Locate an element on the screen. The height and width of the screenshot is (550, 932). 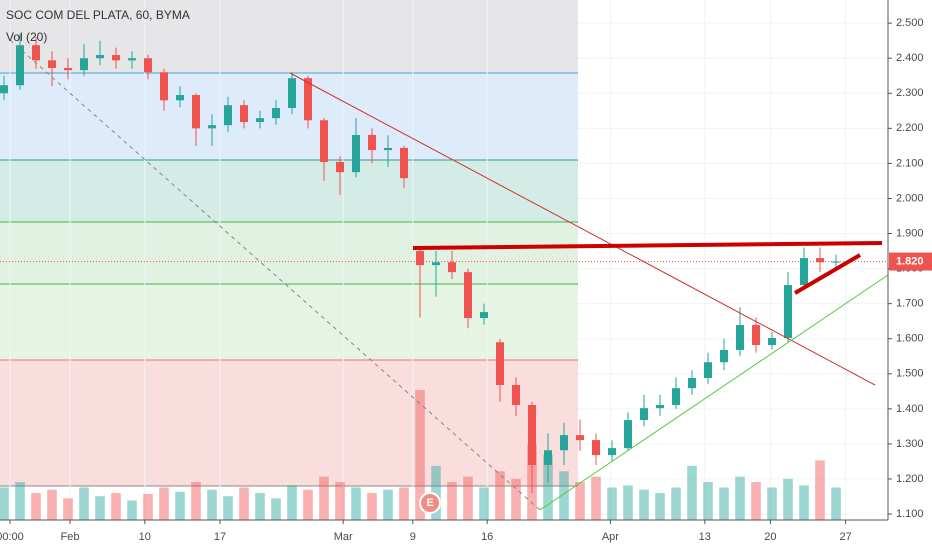
time-axis is located at coordinates (466, 535).